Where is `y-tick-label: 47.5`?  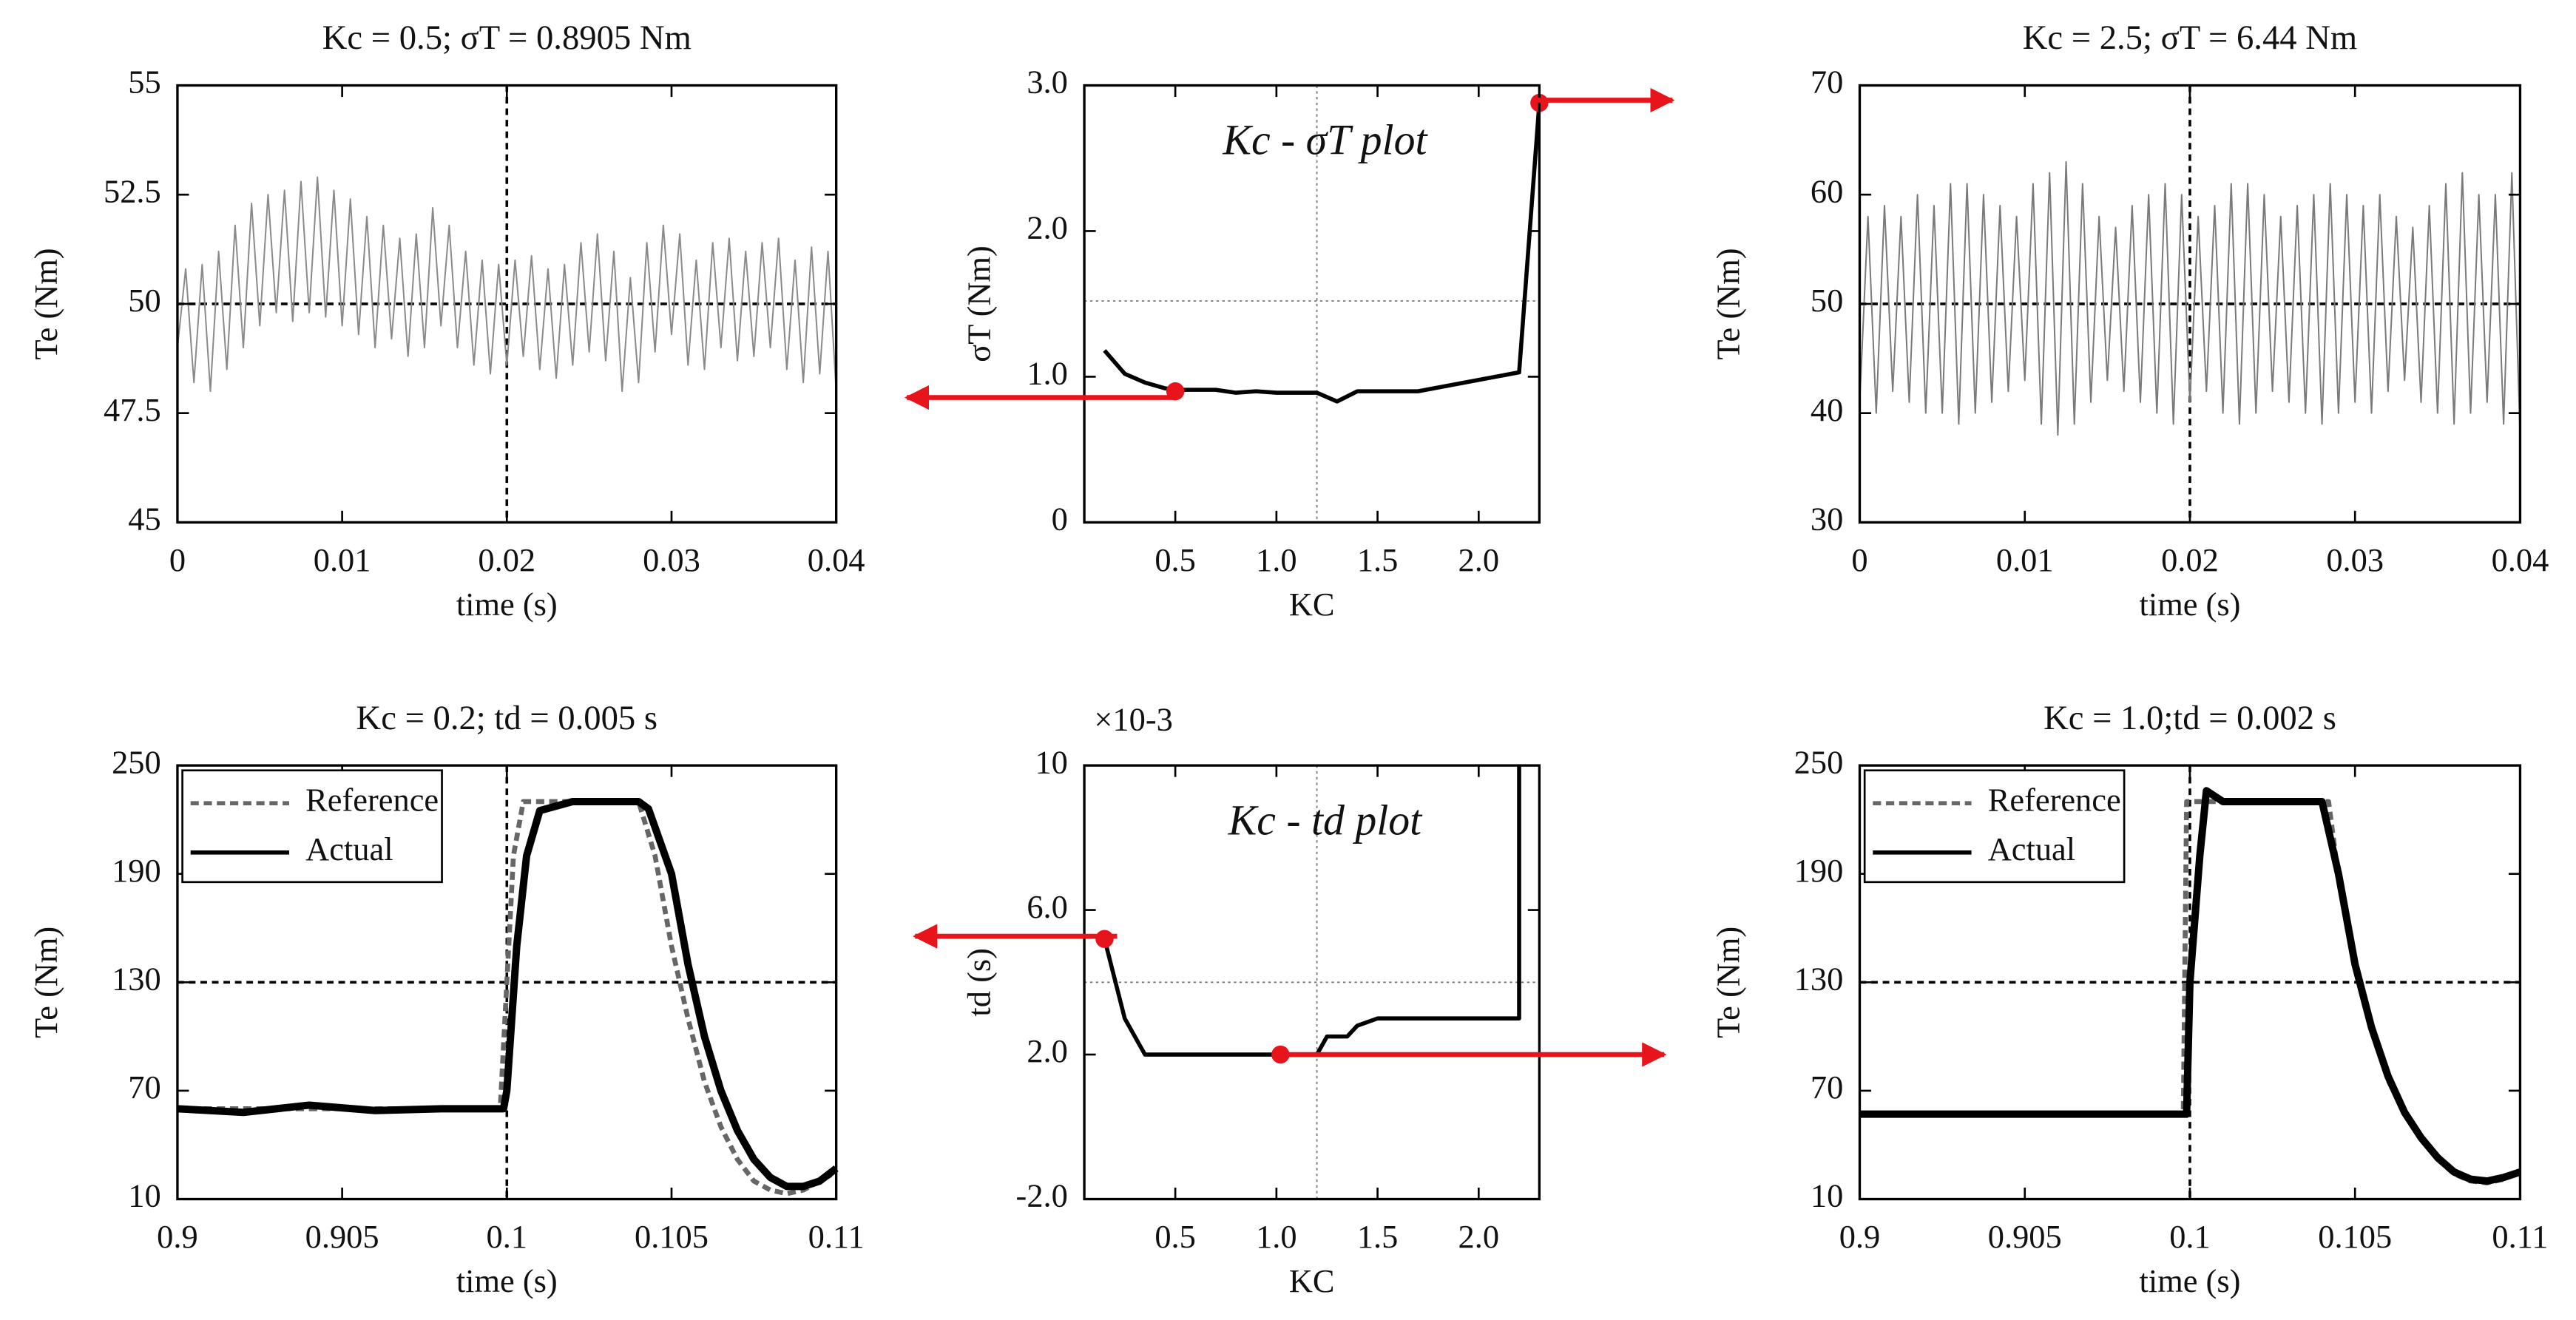 y-tick-label: 47.5 is located at coordinates (132, 410).